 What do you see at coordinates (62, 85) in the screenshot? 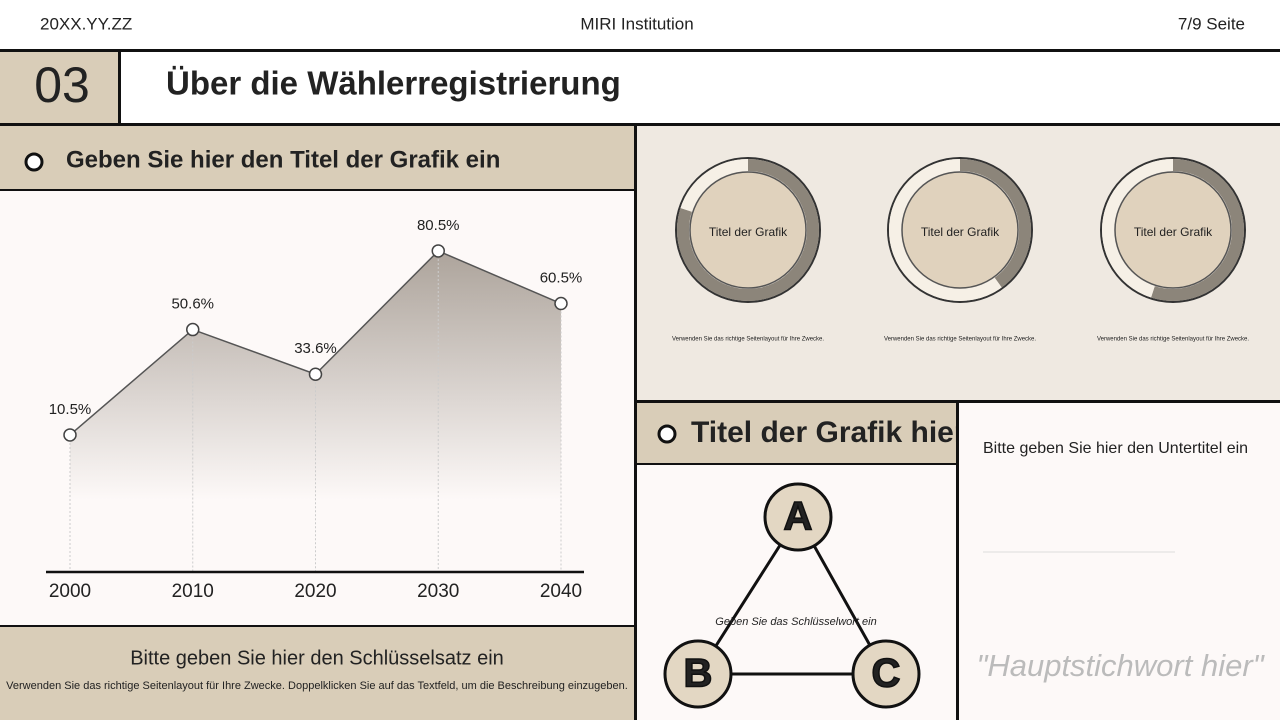
I see `section-number: 03` at bounding box center [62, 85].